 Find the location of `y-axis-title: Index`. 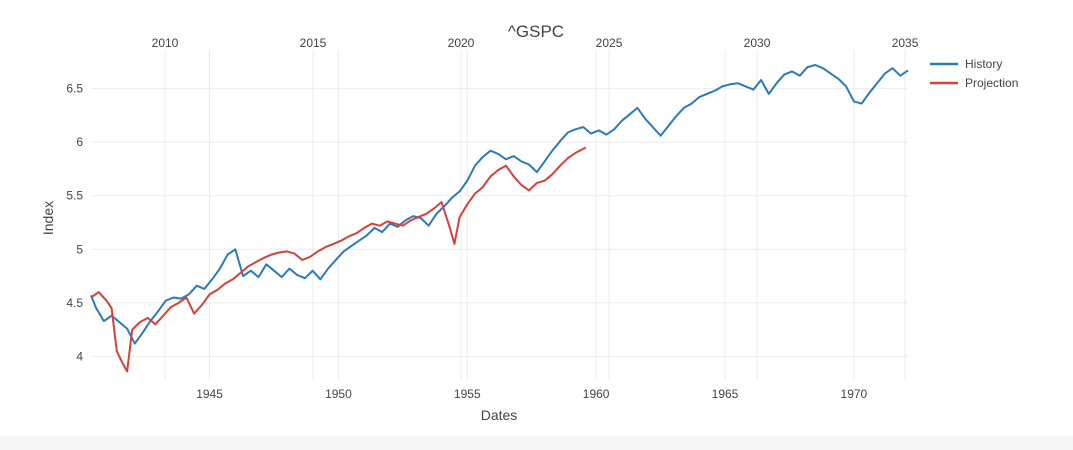

y-axis-title: Index is located at coordinates (48, 218).